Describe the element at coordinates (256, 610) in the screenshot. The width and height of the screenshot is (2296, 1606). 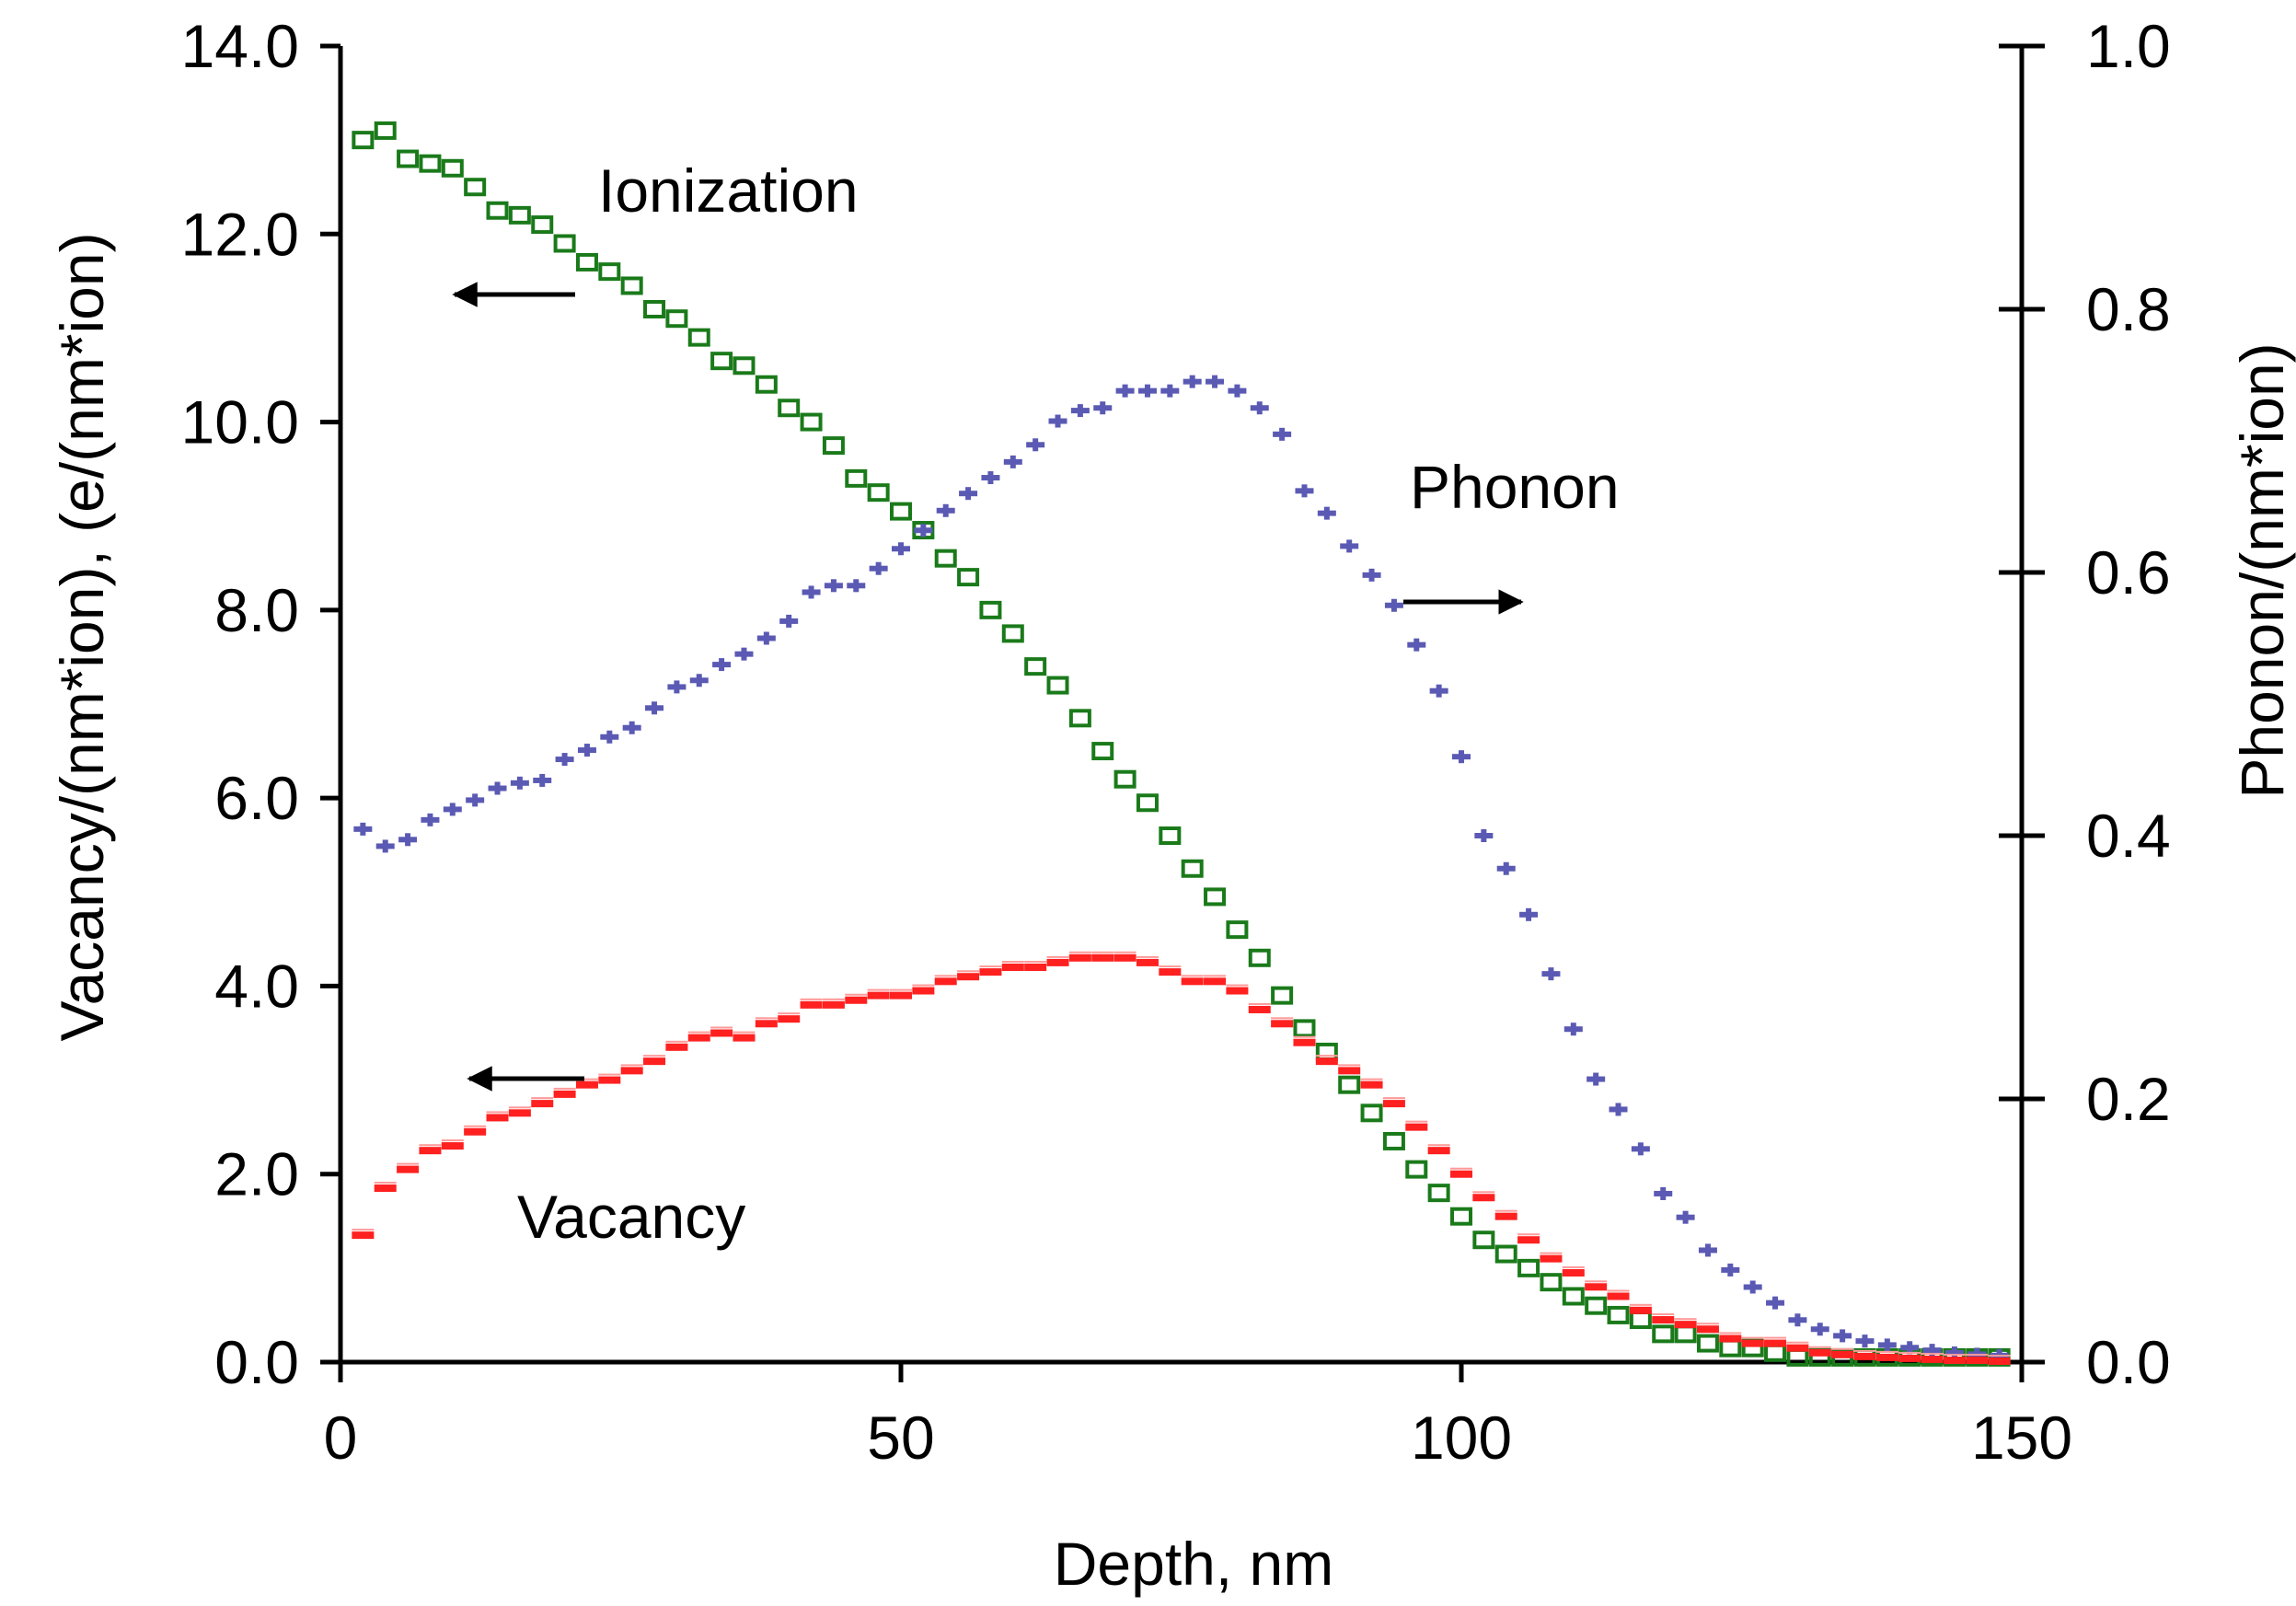
I see `y-left-tick-label: 8.0` at that location.